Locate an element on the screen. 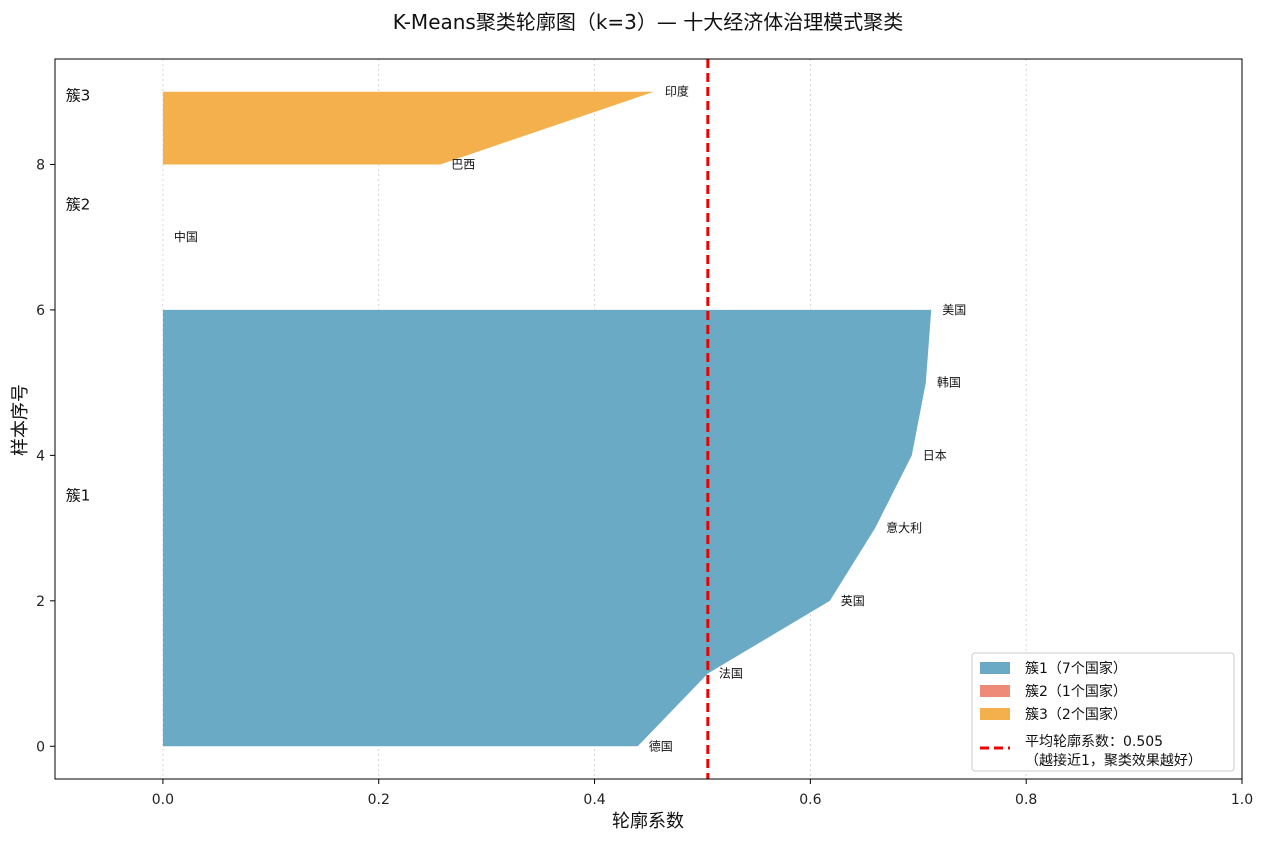  cluster-label: 簇1 is located at coordinates (78, 495).